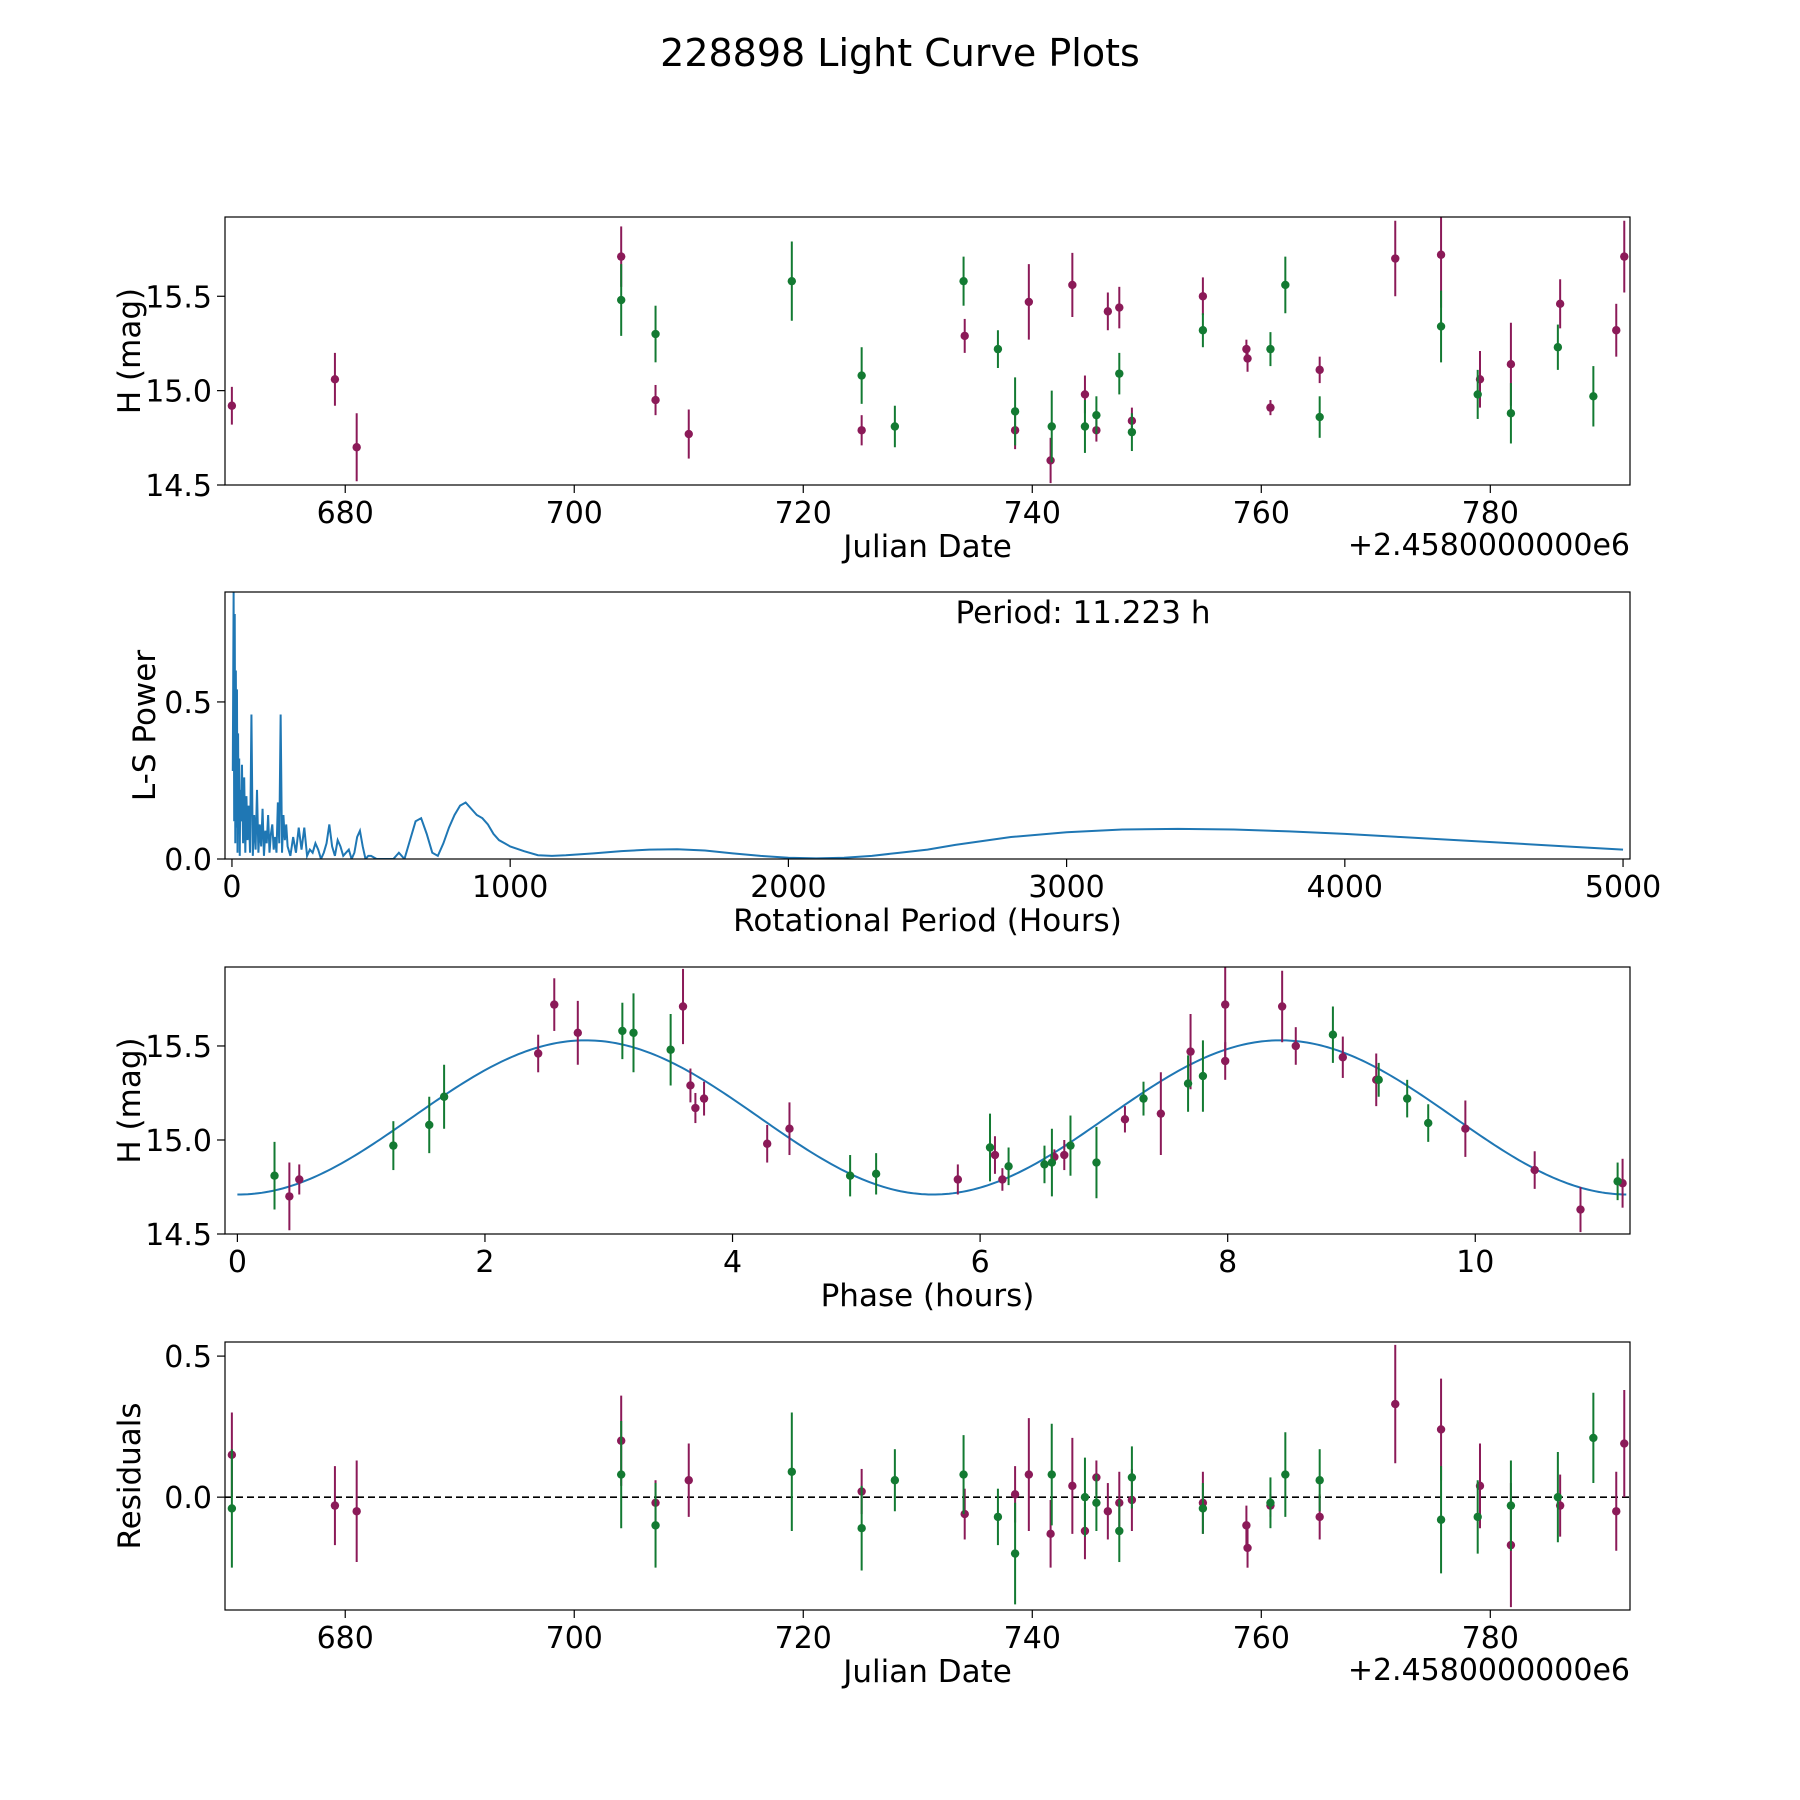  Describe the element at coordinates (188, 703) in the screenshot. I see `periodogram-ytick-label: 0.5` at that location.